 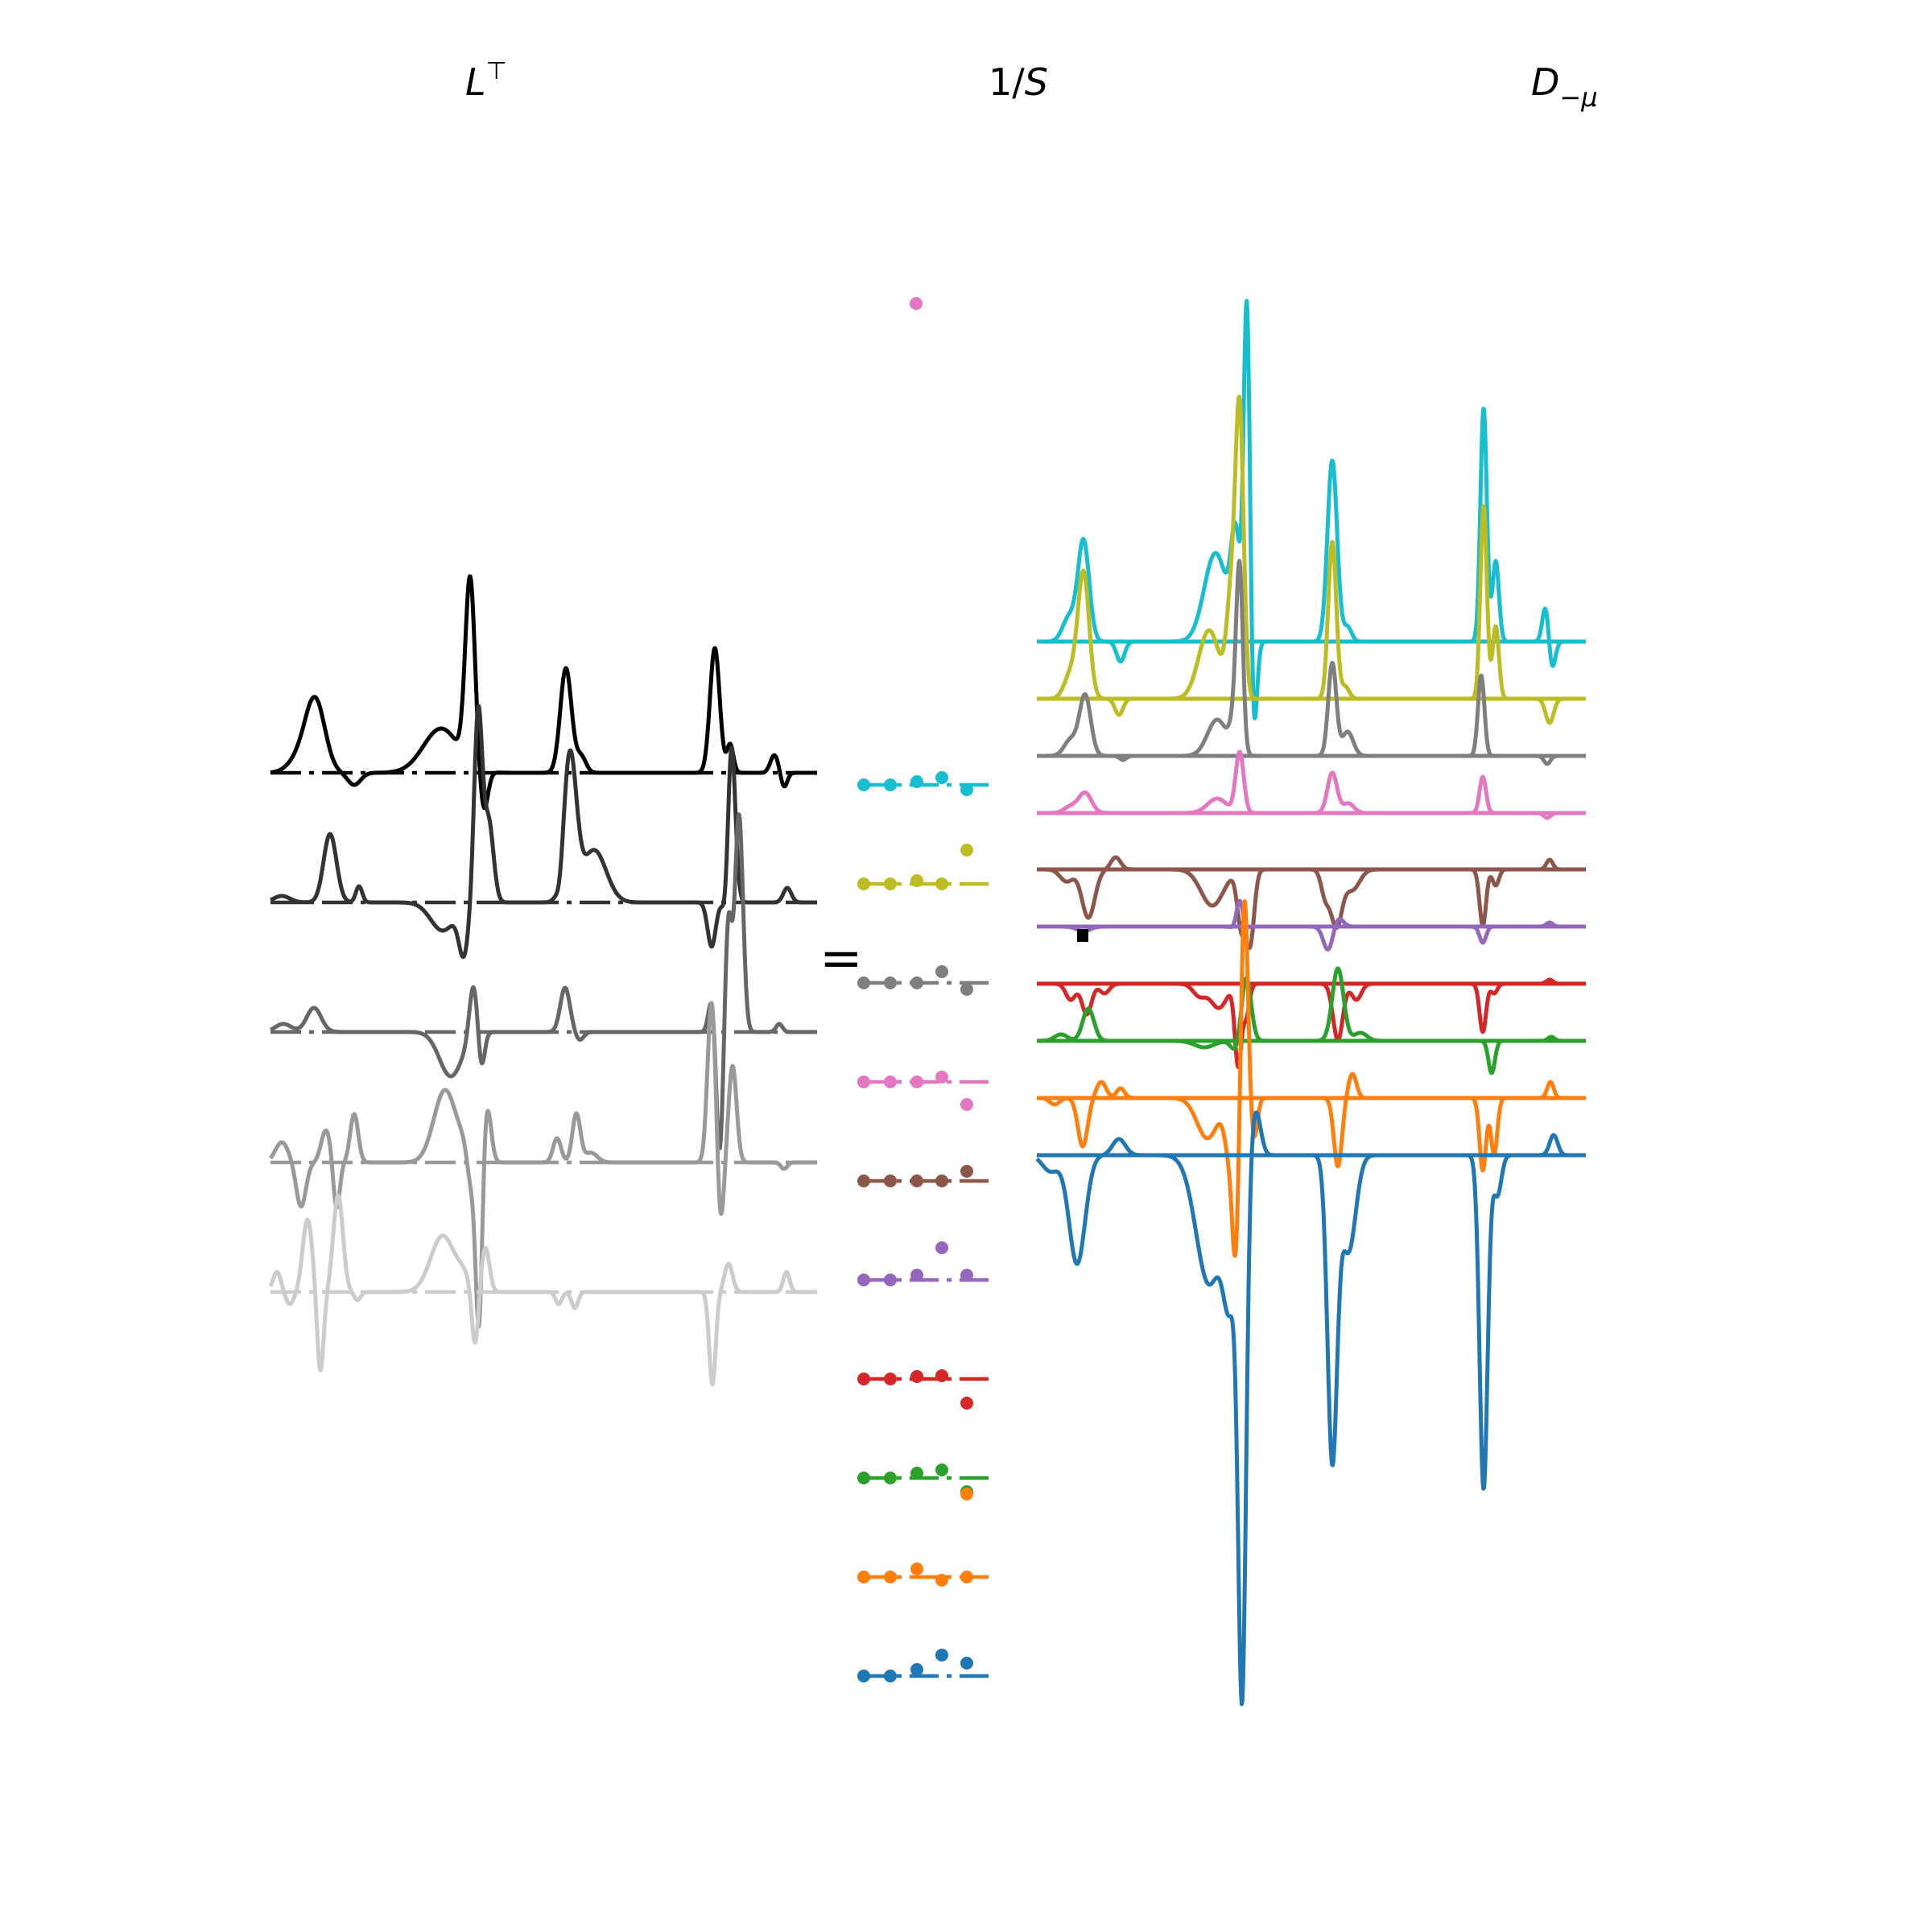 What do you see at coordinates (1578, 97) in the screenshot?
I see `right-title-sub: −μ` at bounding box center [1578, 97].